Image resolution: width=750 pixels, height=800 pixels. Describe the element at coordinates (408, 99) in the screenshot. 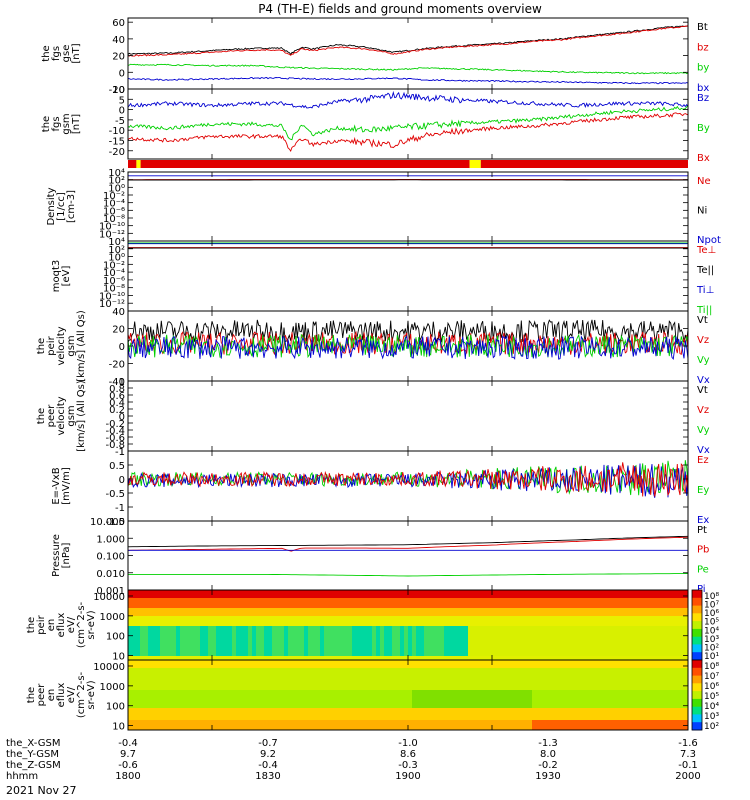

I see `series-Bz-line` at that location.